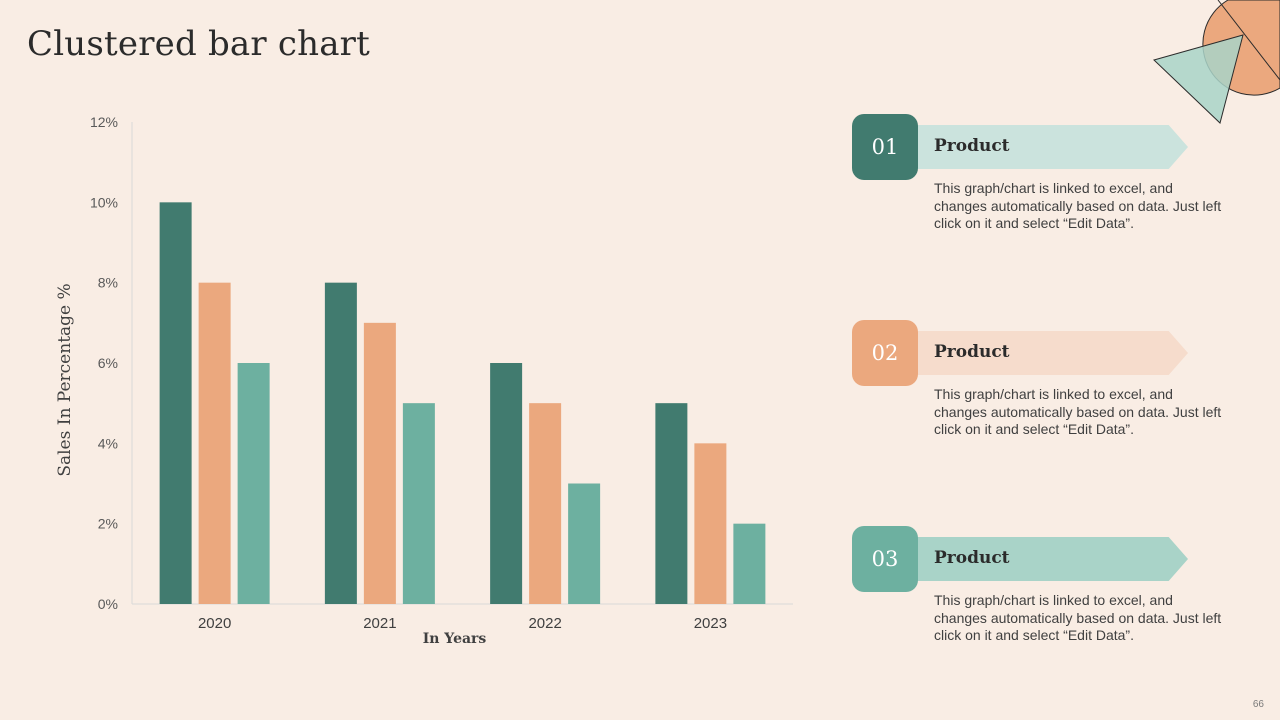 The height and width of the screenshot is (720, 1280). Describe the element at coordinates (1248, 40) in the screenshot. I see `pie-outline-shape` at that location.